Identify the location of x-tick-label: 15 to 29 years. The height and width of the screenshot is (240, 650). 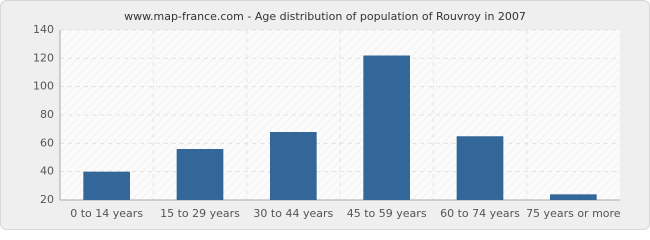
(200, 213).